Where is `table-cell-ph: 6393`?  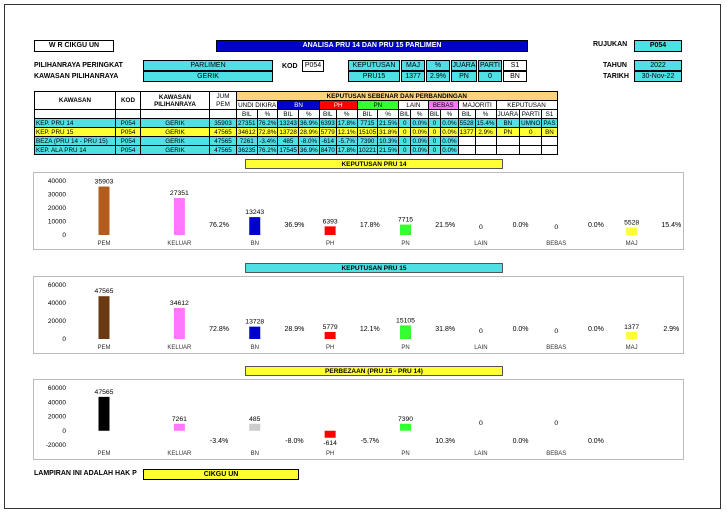 table-cell-ph: 6393 is located at coordinates (327, 123).